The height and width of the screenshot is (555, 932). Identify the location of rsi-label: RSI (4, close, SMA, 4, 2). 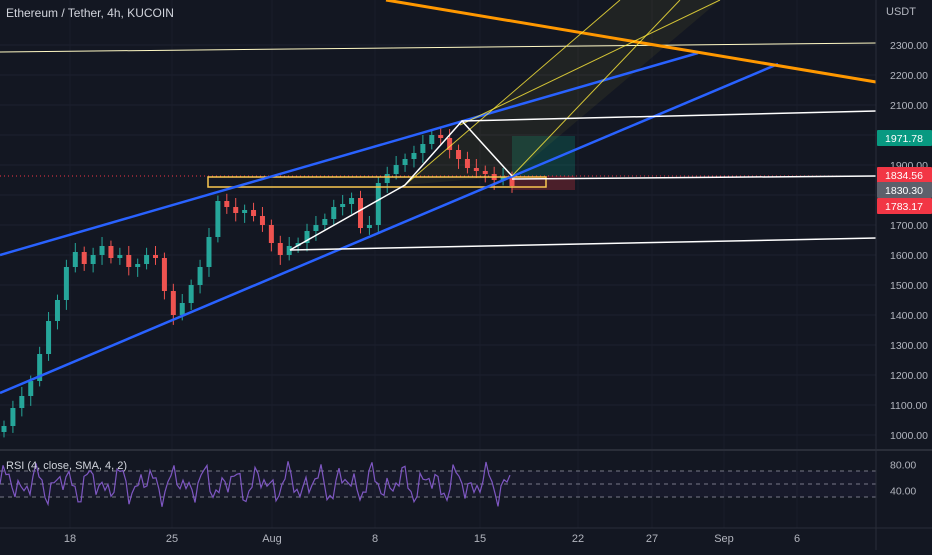
(67, 466).